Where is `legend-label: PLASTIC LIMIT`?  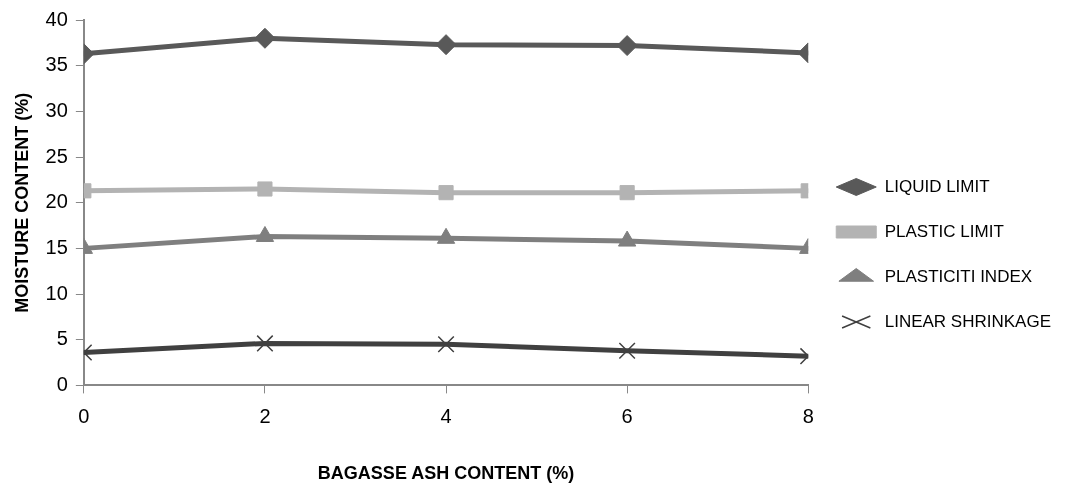 legend-label: PLASTIC LIMIT is located at coordinates (944, 231).